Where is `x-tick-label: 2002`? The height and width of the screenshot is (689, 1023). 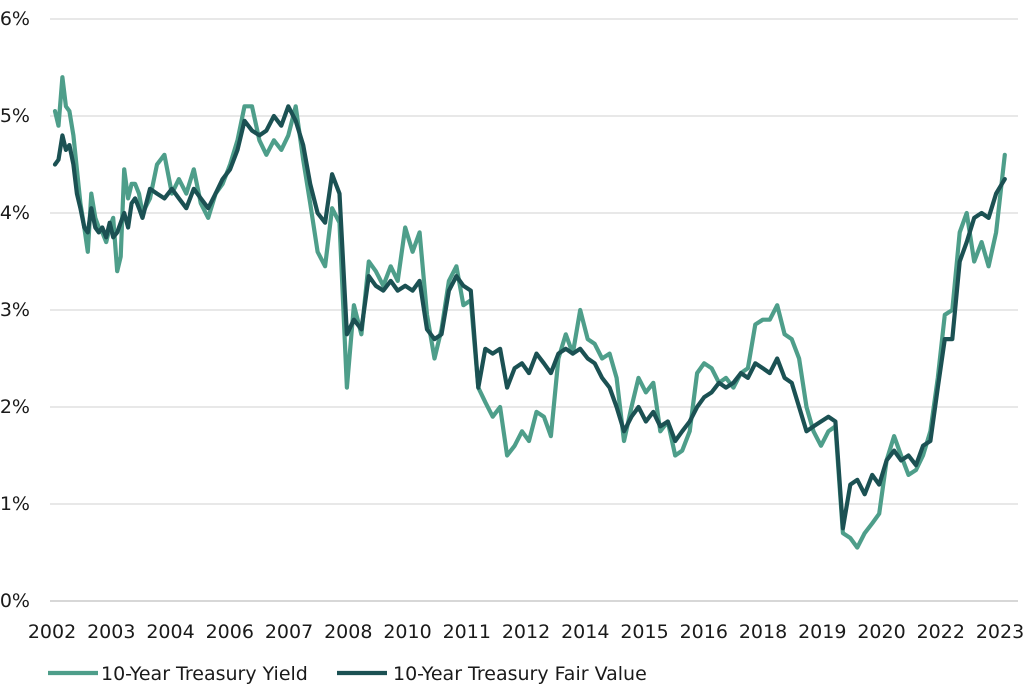 x-tick-label: 2002 is located at coordinates (52, 632).